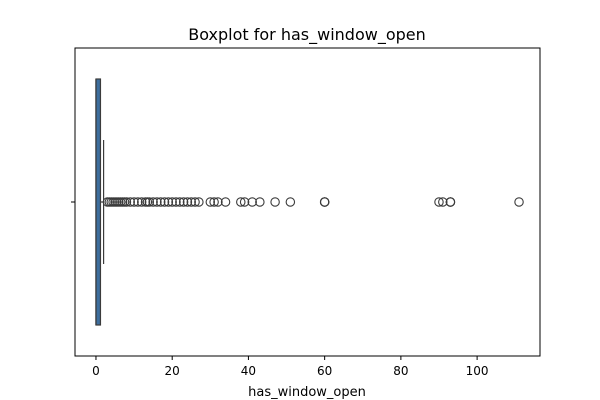 The height and width of the screenshot is (400, 600). What do you see at coordinates (172, 371) in the screenshot?
I see `x-tick-label: 20` at bounding box center [172, 371].